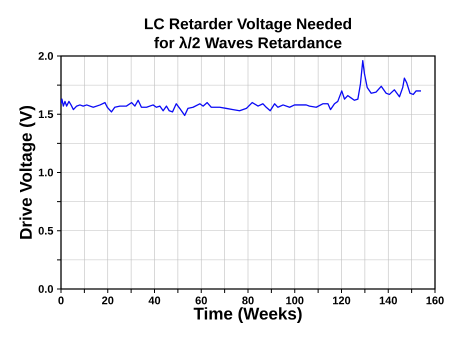  What do you see at coordinates (248, 33) in the screenshot?
I see `chart-title: LC Retarder Voltage Needed for λ/2 Waves Retardance` at bounding box center [248, 33].